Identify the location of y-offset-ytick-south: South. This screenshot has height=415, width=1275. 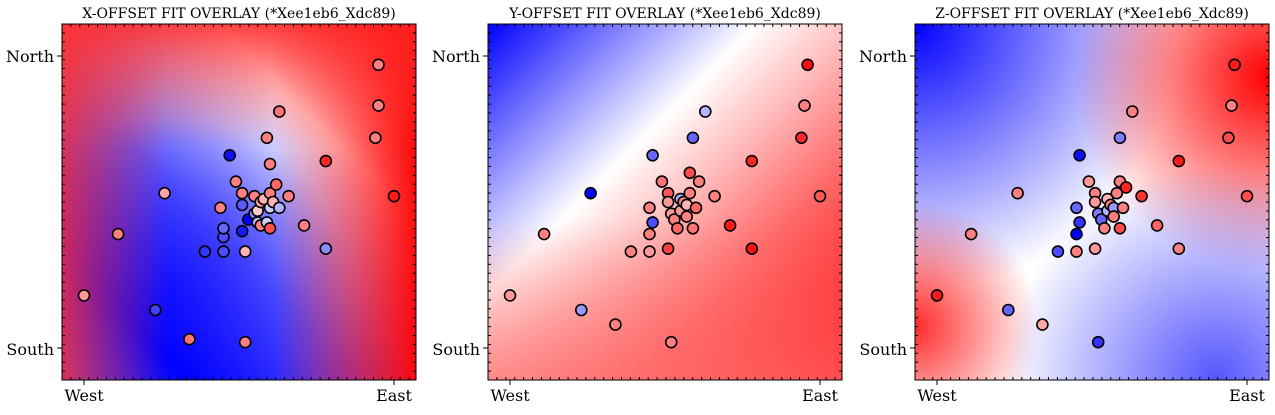
(456, 349).